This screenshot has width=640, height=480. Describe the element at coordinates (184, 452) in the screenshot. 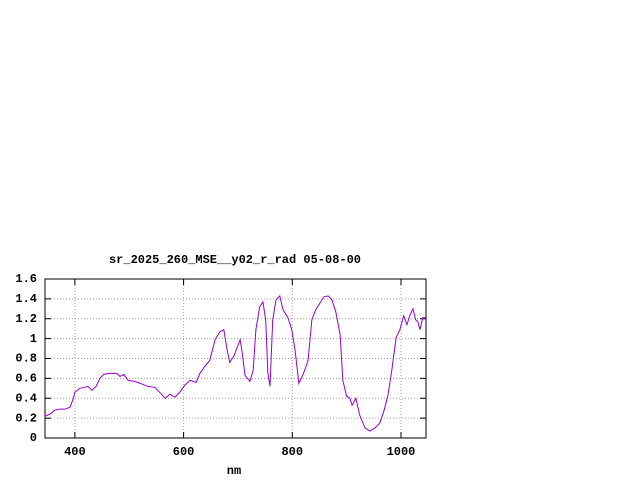

I see `x-tick-label: 600` at that location.